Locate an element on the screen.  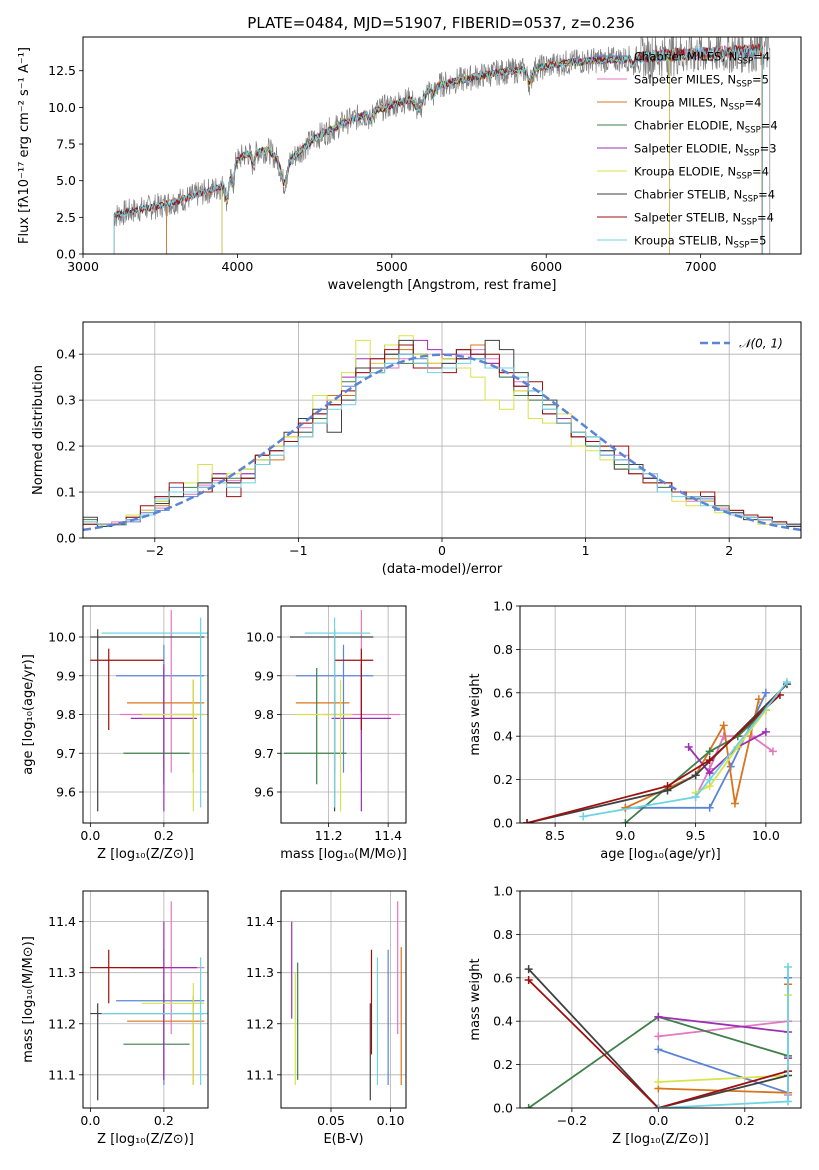
legend-label-suffix: =5 is located at coordinates (760, 80).